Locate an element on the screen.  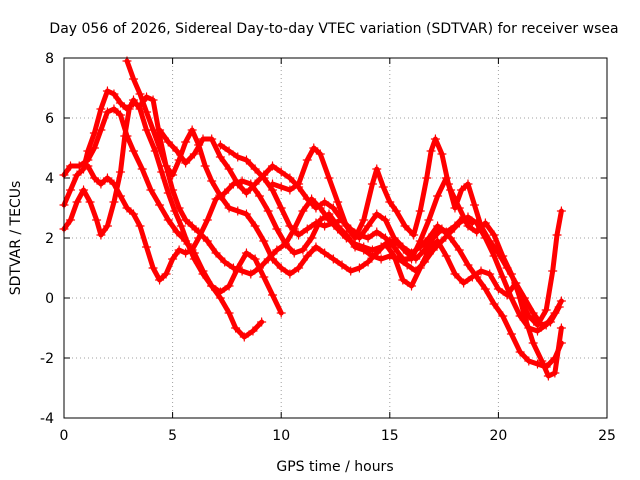
y-tick-label: 0 is located at coordinates (49, 299).